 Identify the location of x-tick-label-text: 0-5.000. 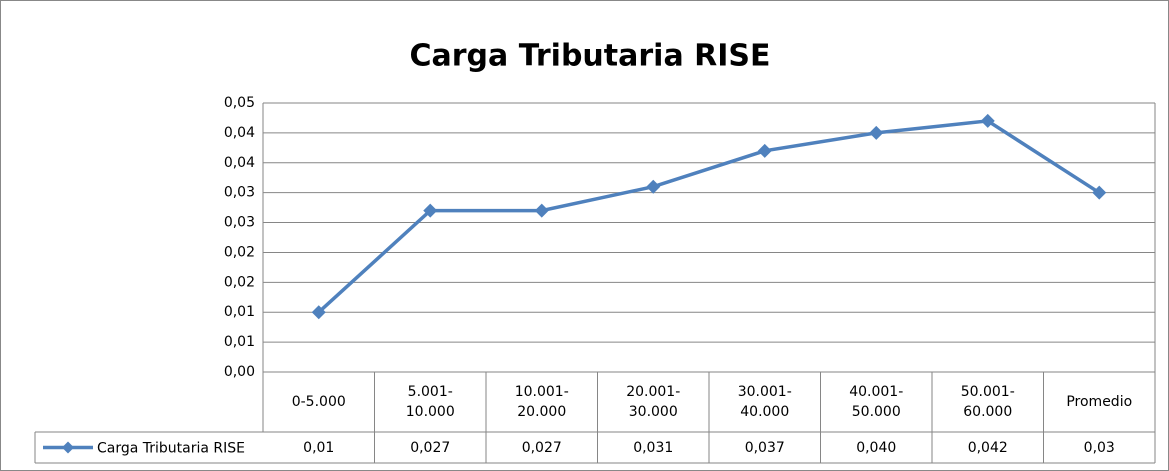
(318, 402).